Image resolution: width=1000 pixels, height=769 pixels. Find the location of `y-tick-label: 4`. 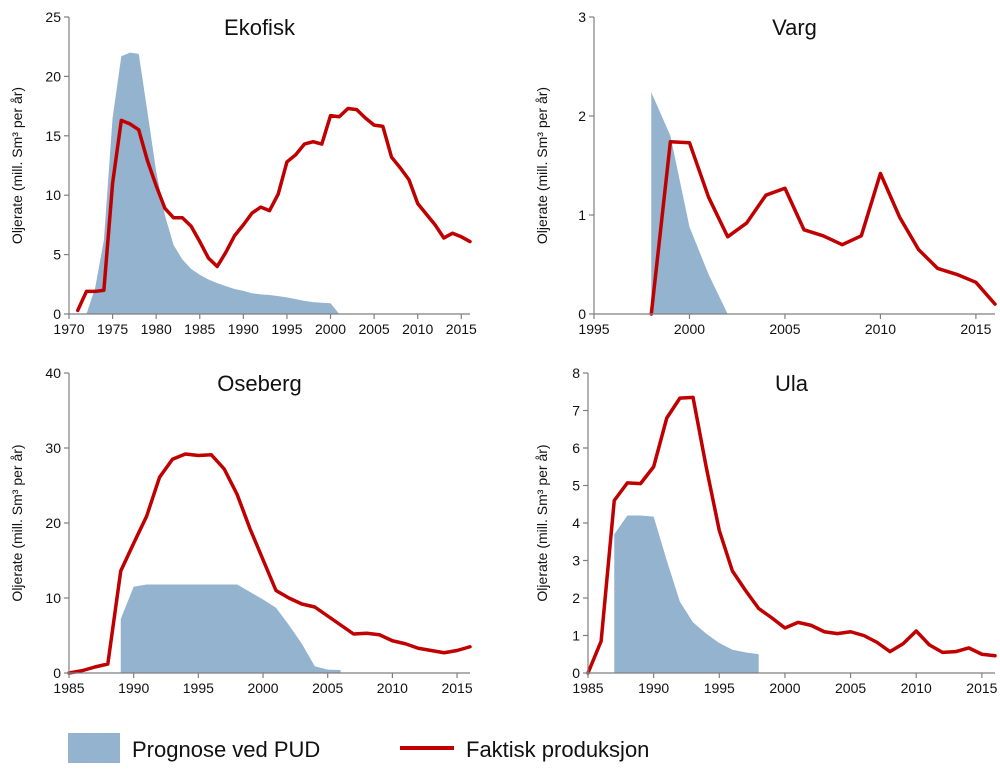

y-tick-label: 4 is located at coordinates (576, 523).